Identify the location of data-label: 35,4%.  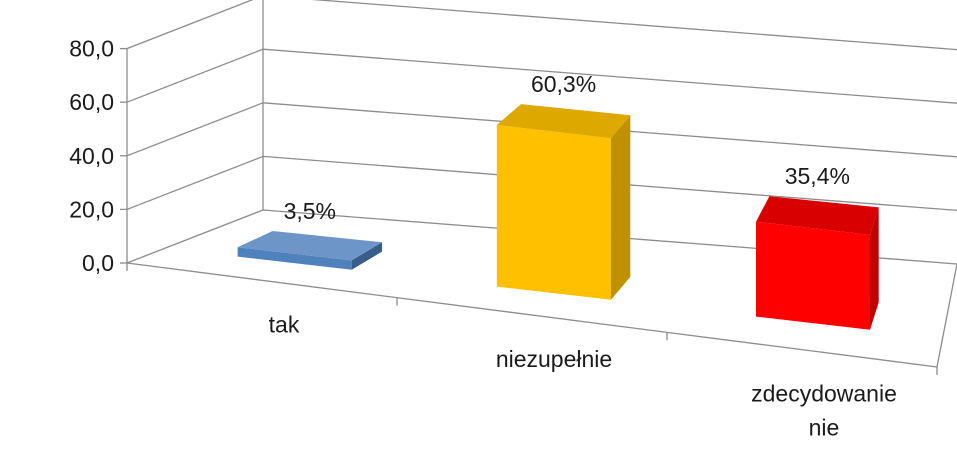
(817, 176).